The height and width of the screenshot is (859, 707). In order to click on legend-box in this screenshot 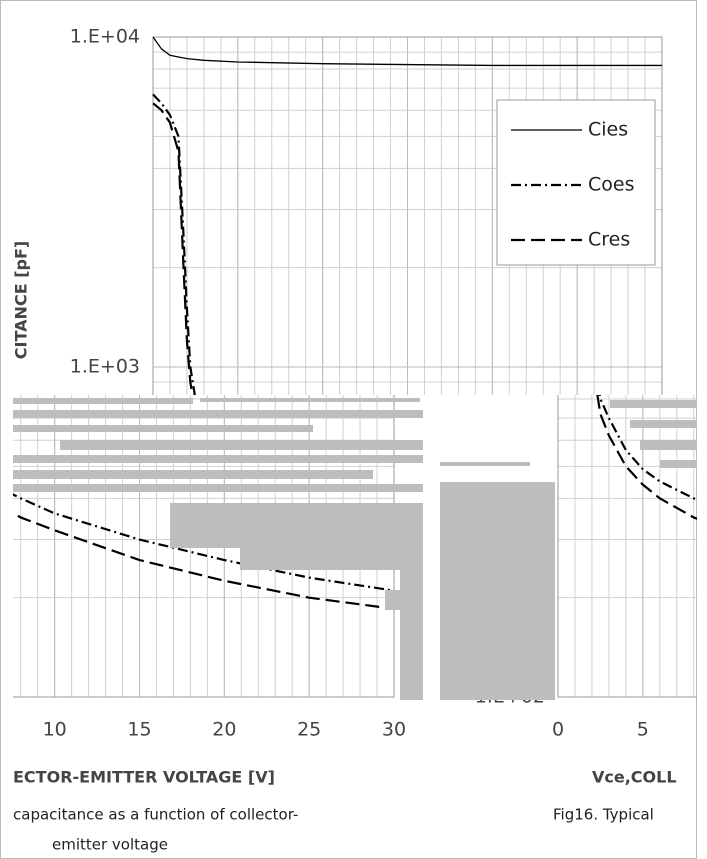, I will do `click(576, 182)`.